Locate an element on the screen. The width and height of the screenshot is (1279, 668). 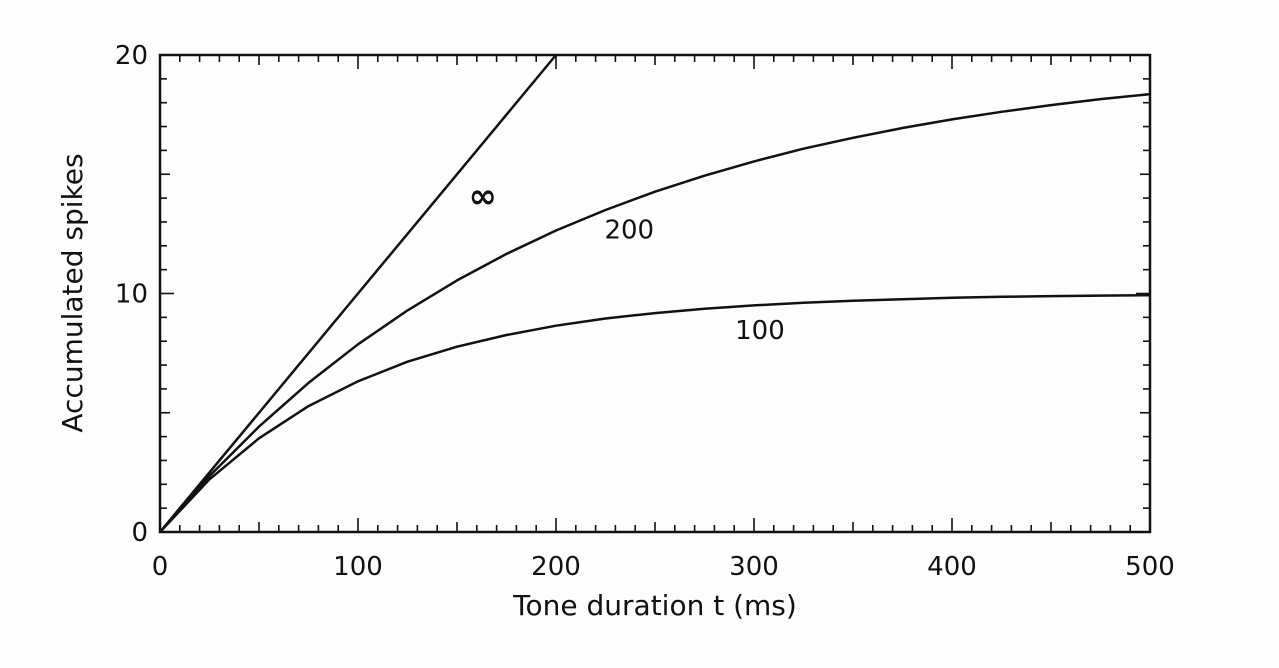
series-label: ∞ is located at coordinates (483, 197).